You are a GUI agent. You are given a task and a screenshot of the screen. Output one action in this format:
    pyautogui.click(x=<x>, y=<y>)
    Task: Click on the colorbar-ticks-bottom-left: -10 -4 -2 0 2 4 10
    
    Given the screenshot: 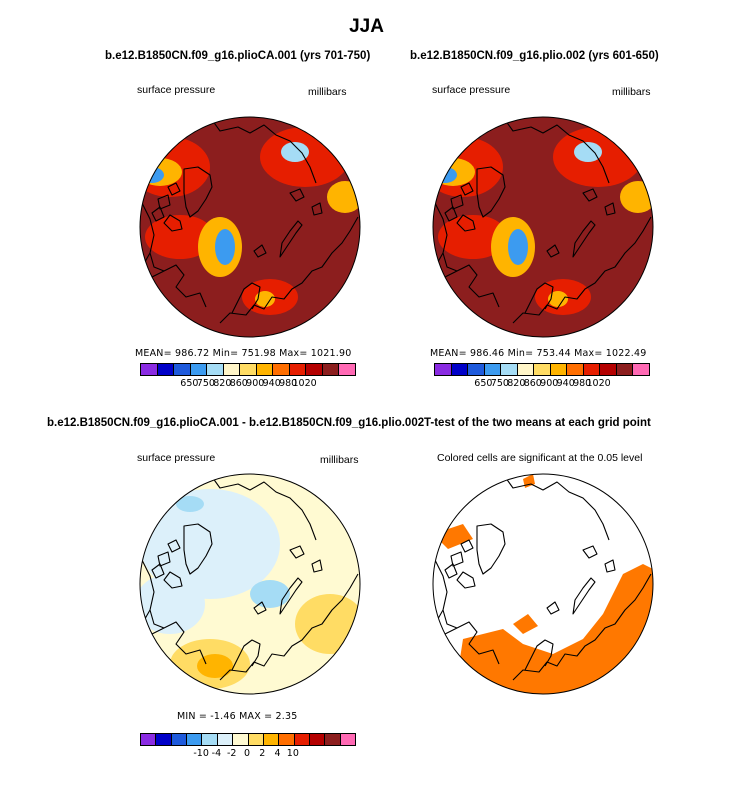 What is the action you would take?
    pyautogui.click(x=247, y=754)
    